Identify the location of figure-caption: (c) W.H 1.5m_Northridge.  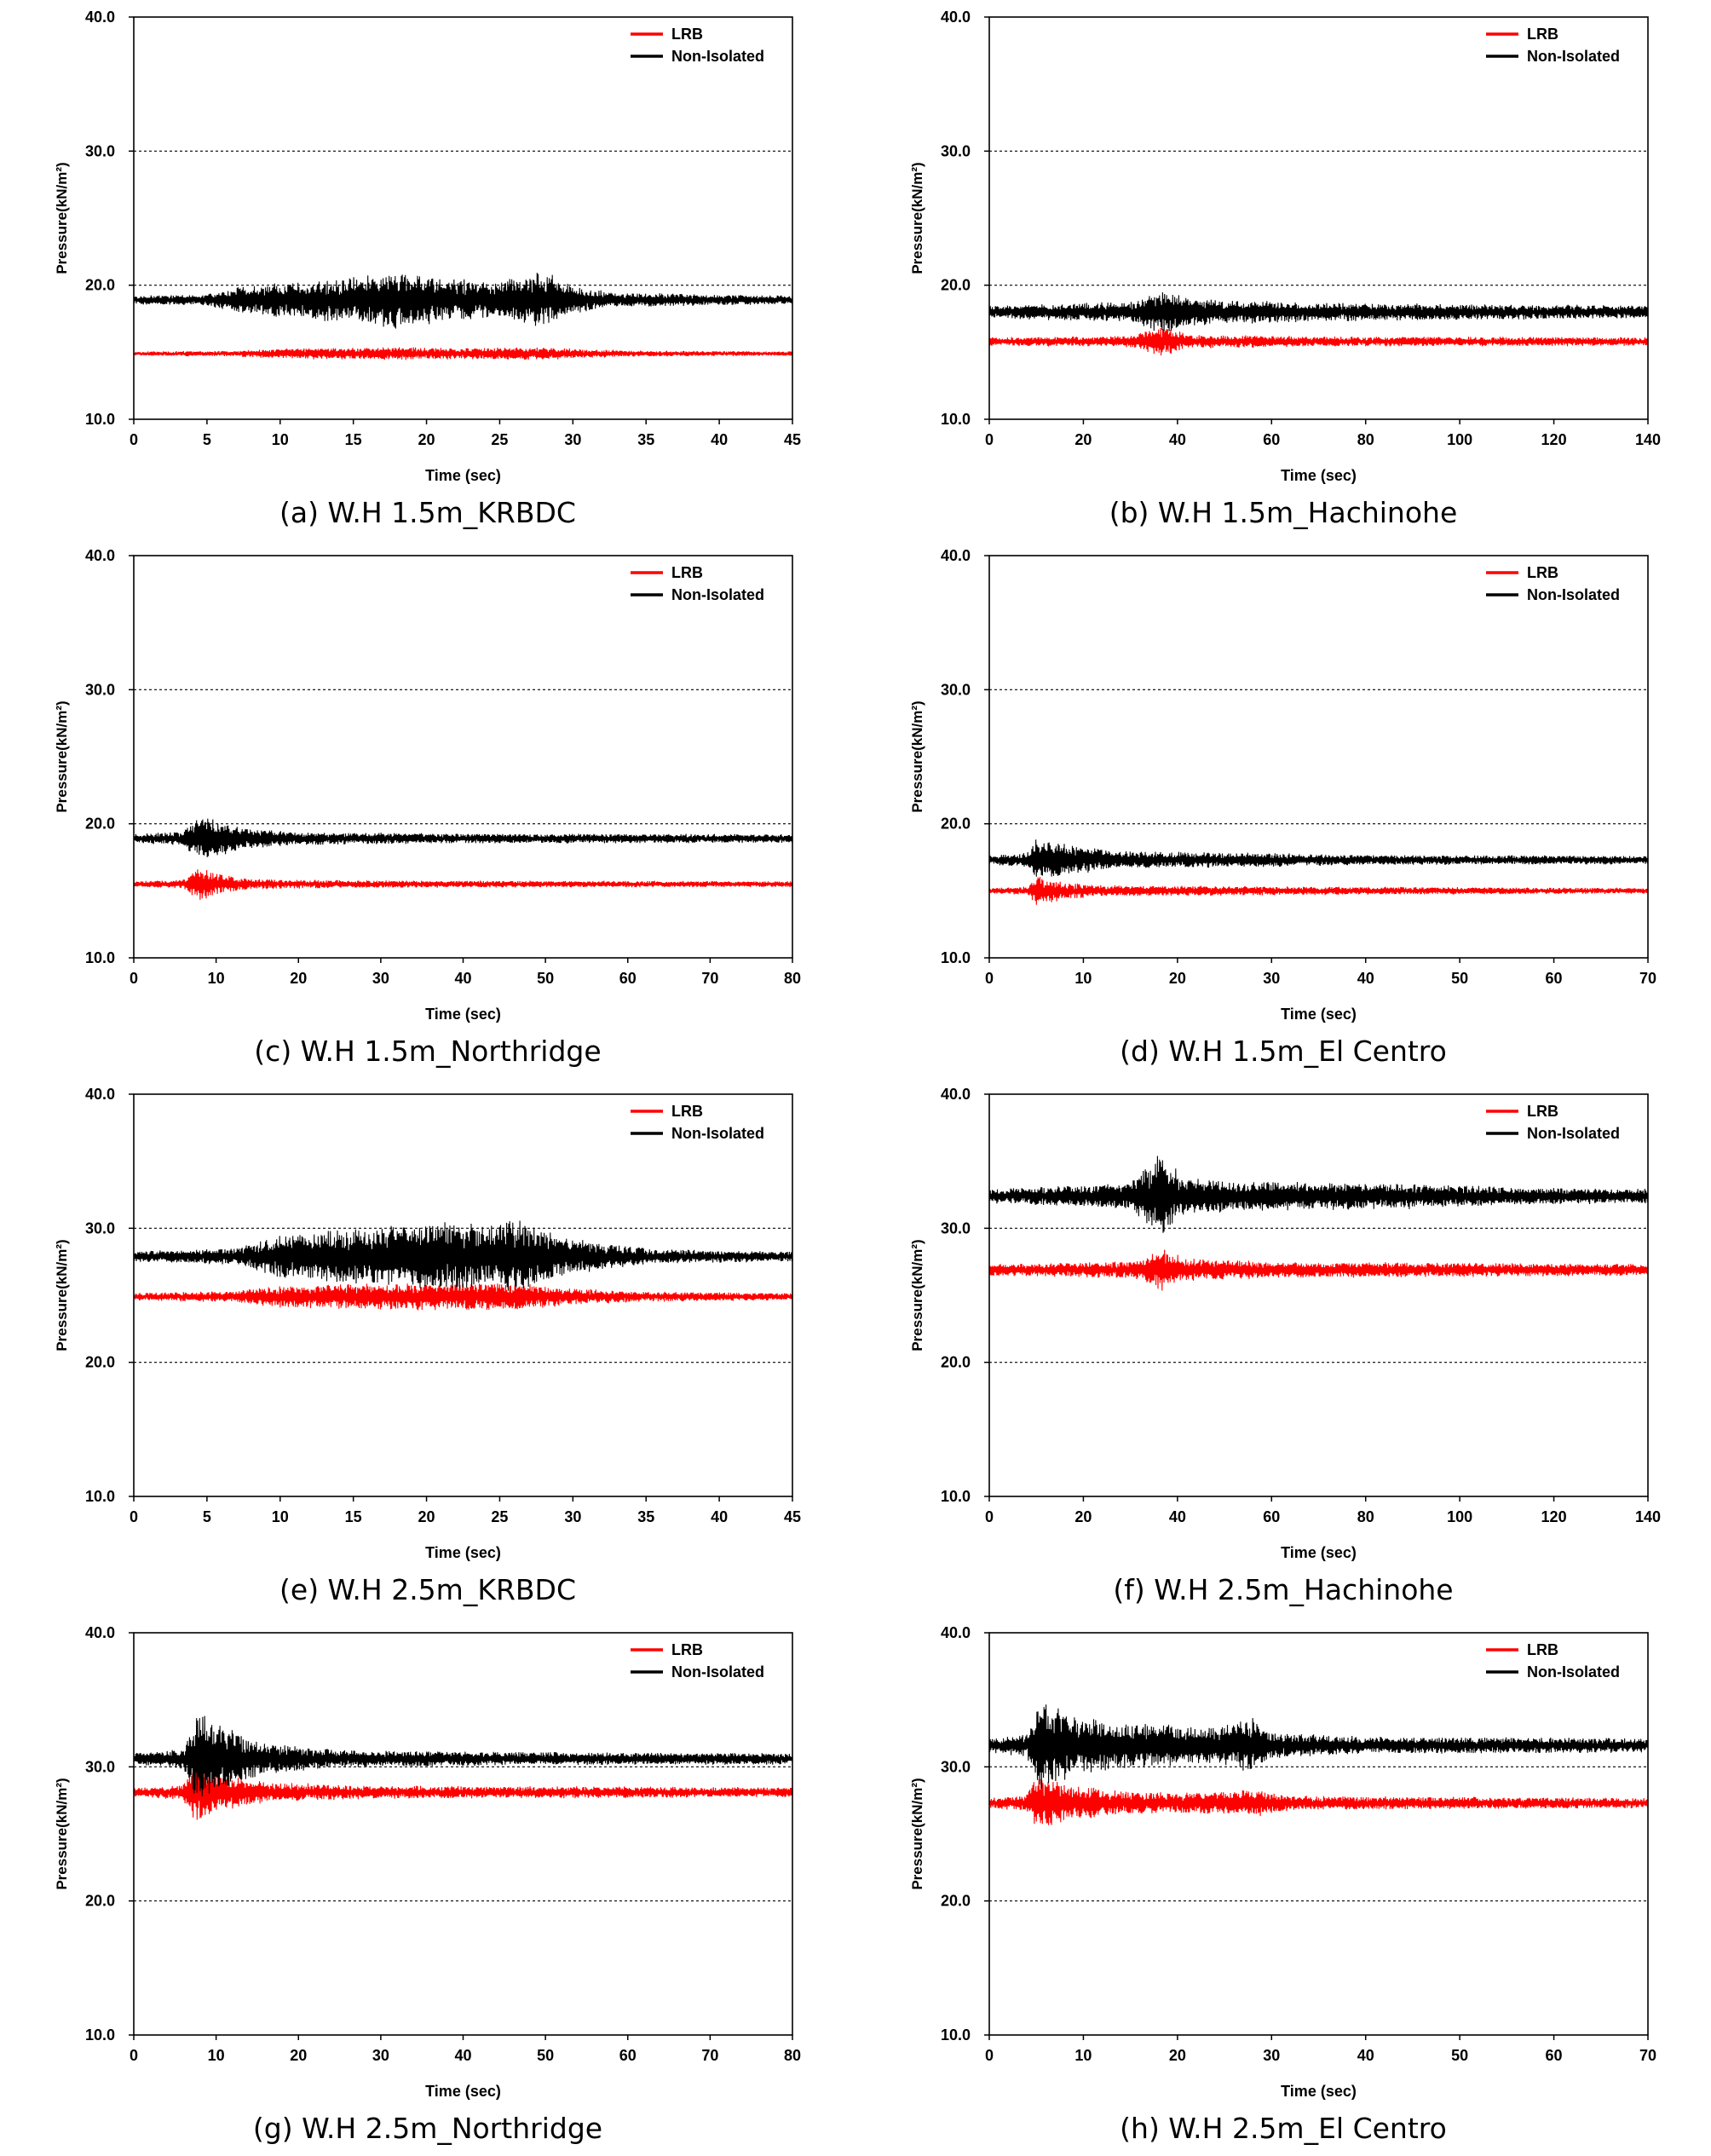
(428, 1051).